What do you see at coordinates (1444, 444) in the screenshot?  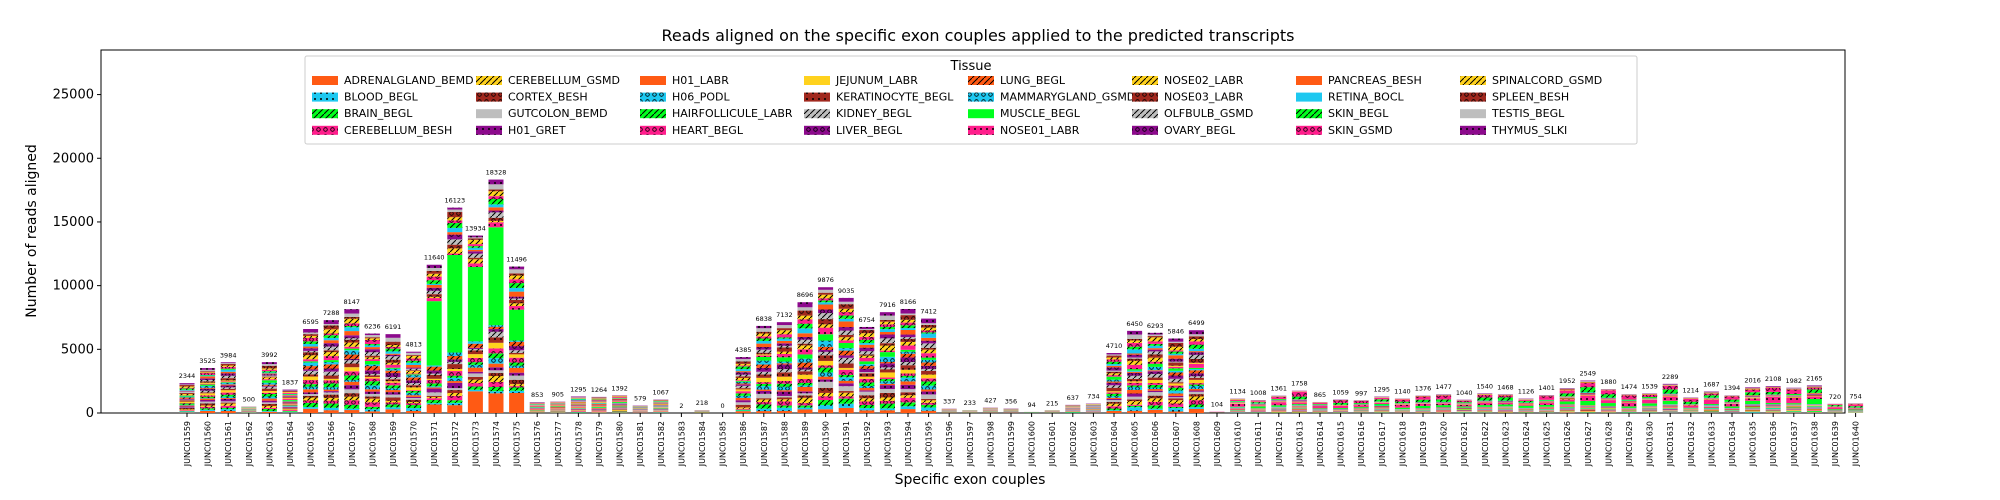 I see `x-tick-label: JUNC01620` at bounding box center [1444, 444].